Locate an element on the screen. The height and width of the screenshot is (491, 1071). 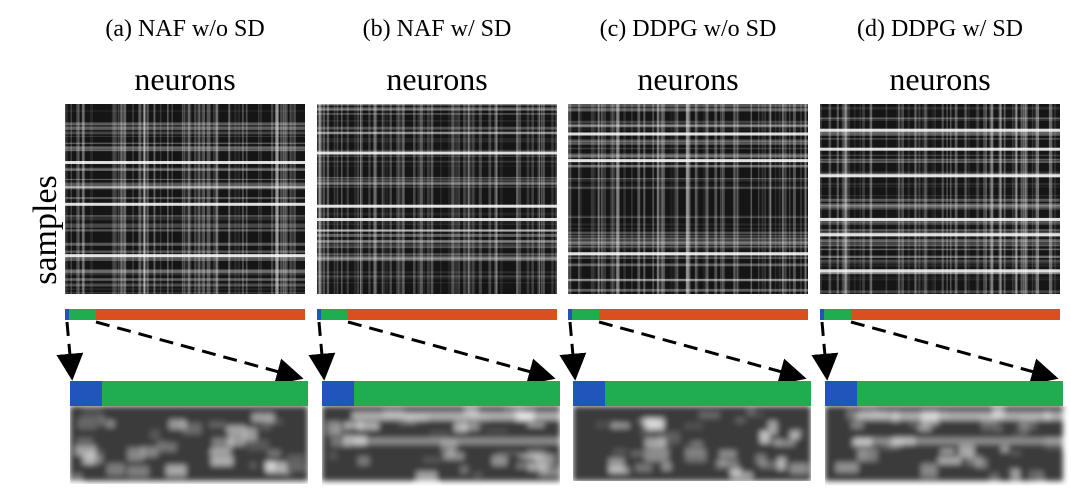
panel-title: (a) NAF w/o SD is located at coordinates (184, 29).